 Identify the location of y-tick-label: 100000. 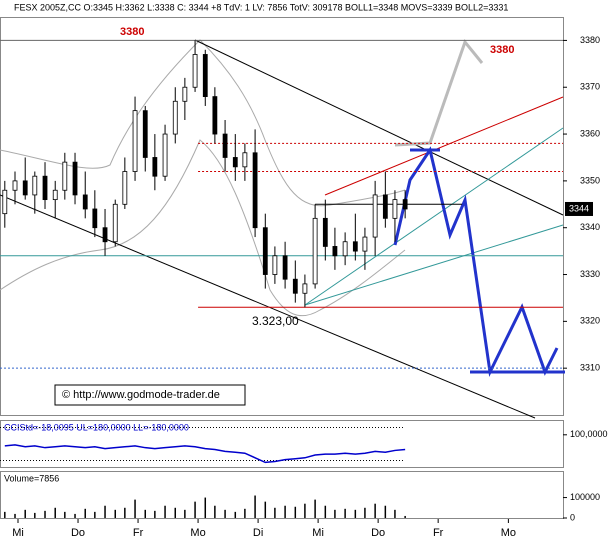
(585, 497).